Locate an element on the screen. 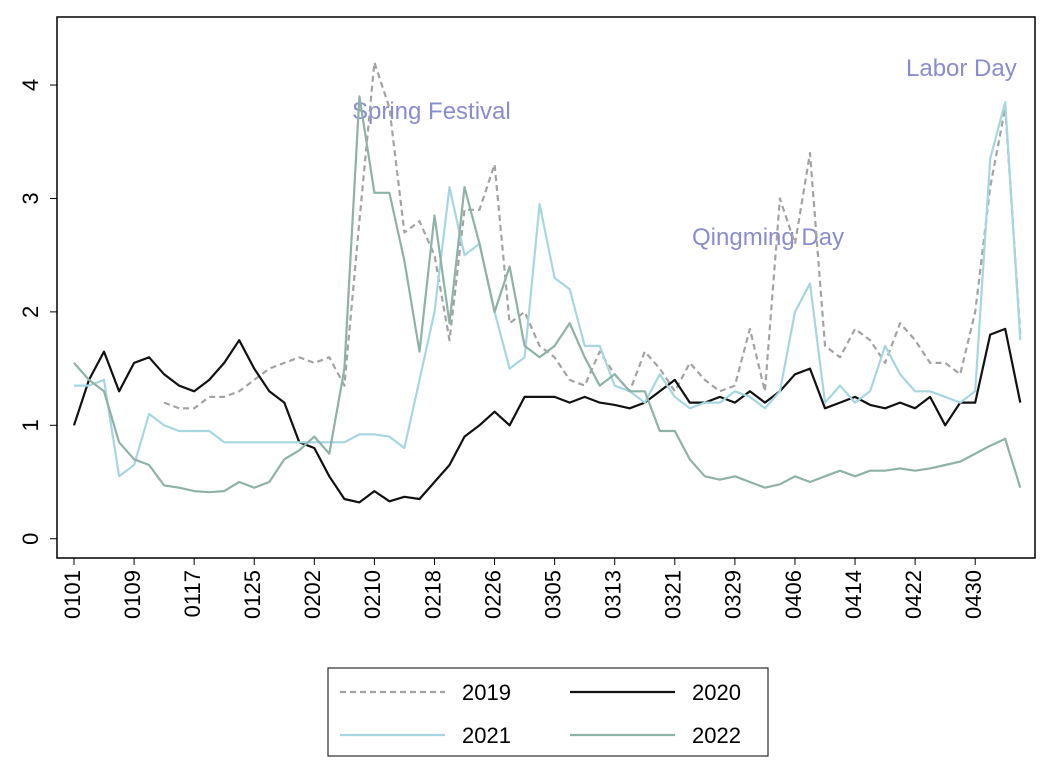  x-tick-label: 0101 is located at coordinates (72, 594).